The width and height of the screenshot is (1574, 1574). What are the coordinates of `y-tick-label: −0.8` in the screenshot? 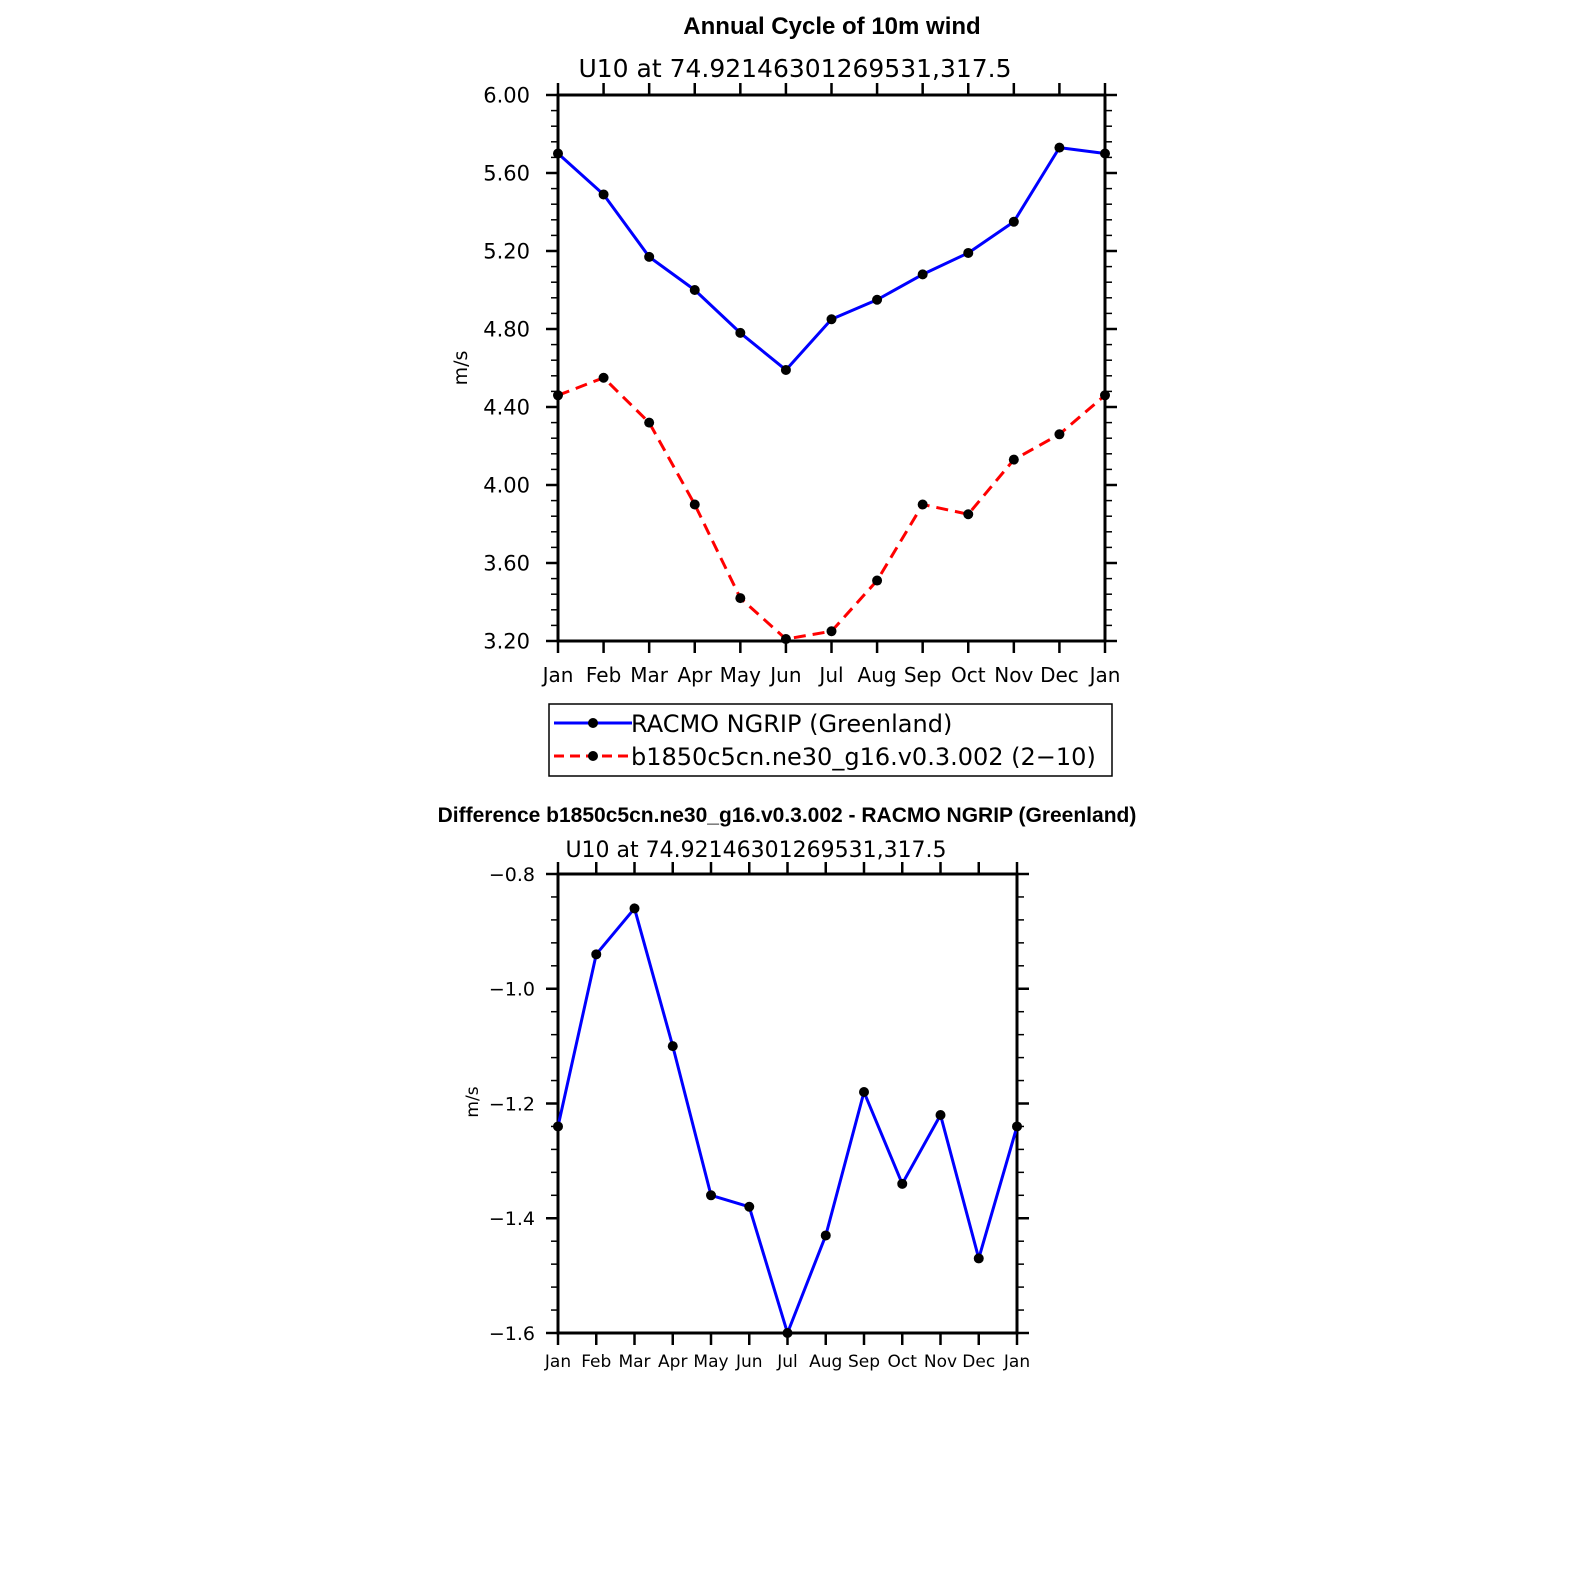 It's located at (512, 875).